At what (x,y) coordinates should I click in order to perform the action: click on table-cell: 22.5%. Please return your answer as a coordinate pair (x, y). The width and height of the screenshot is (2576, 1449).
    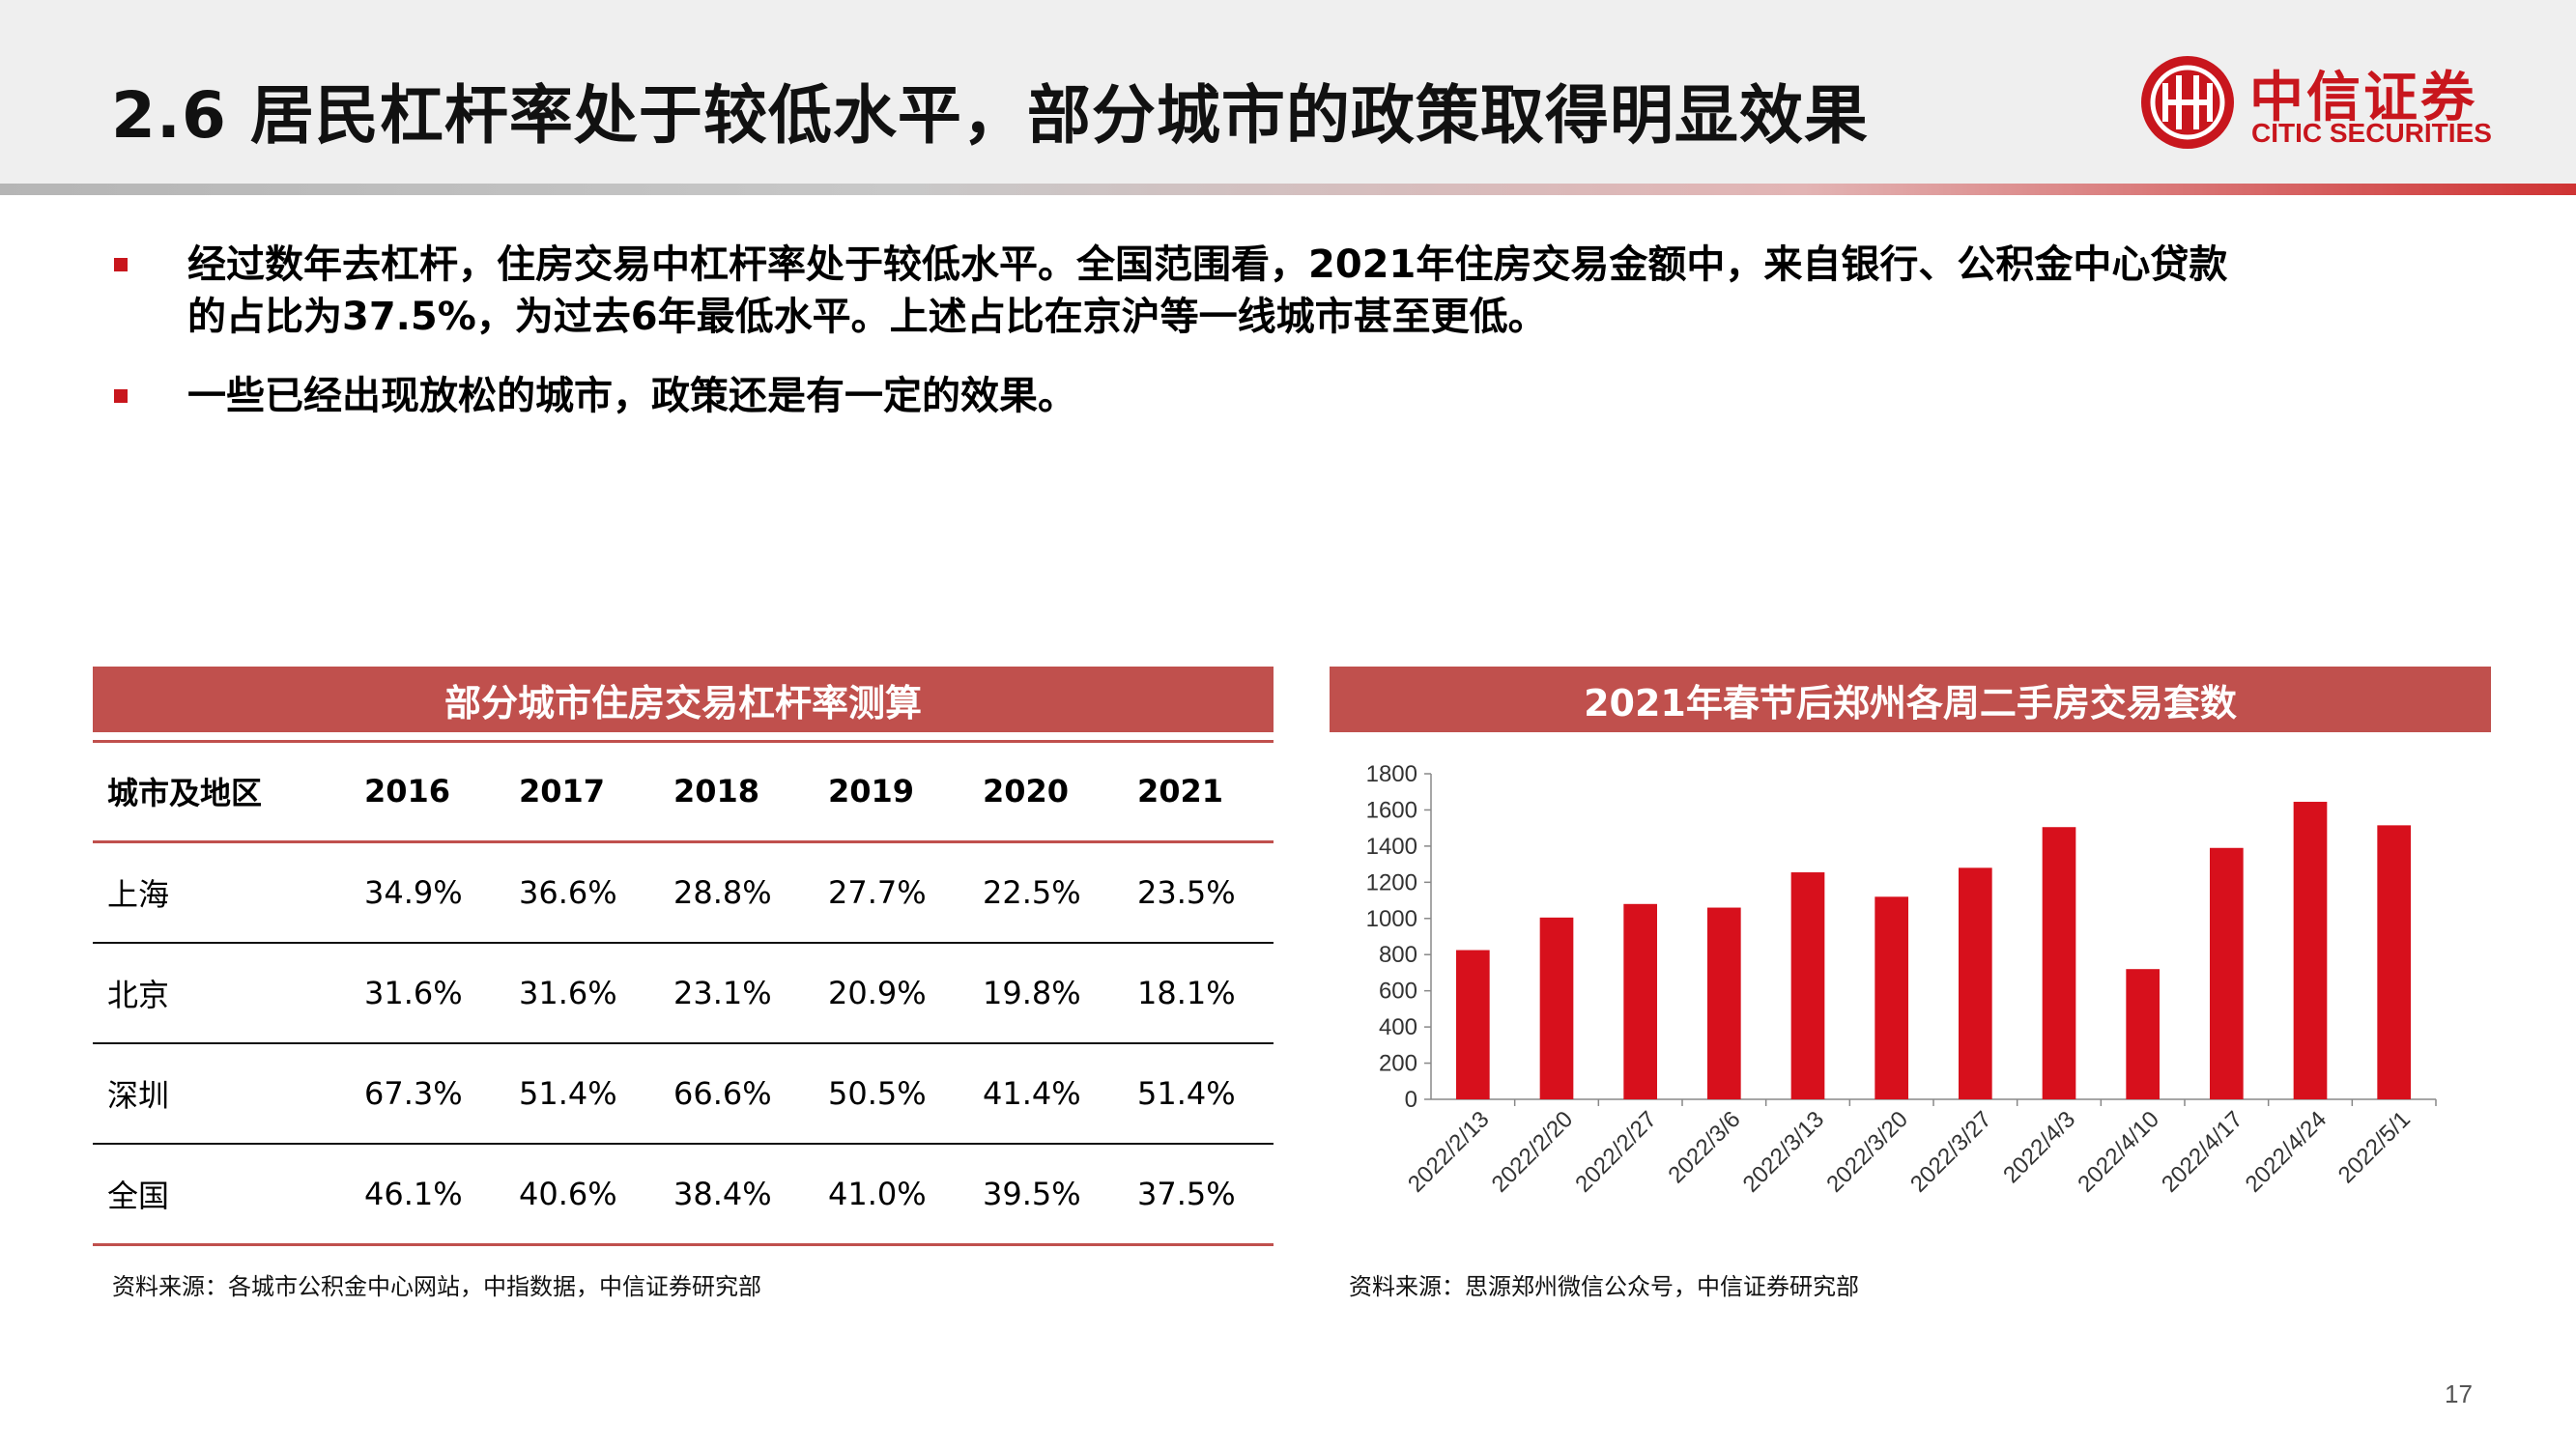
    Looking at the image, I should click on (1046, 892).